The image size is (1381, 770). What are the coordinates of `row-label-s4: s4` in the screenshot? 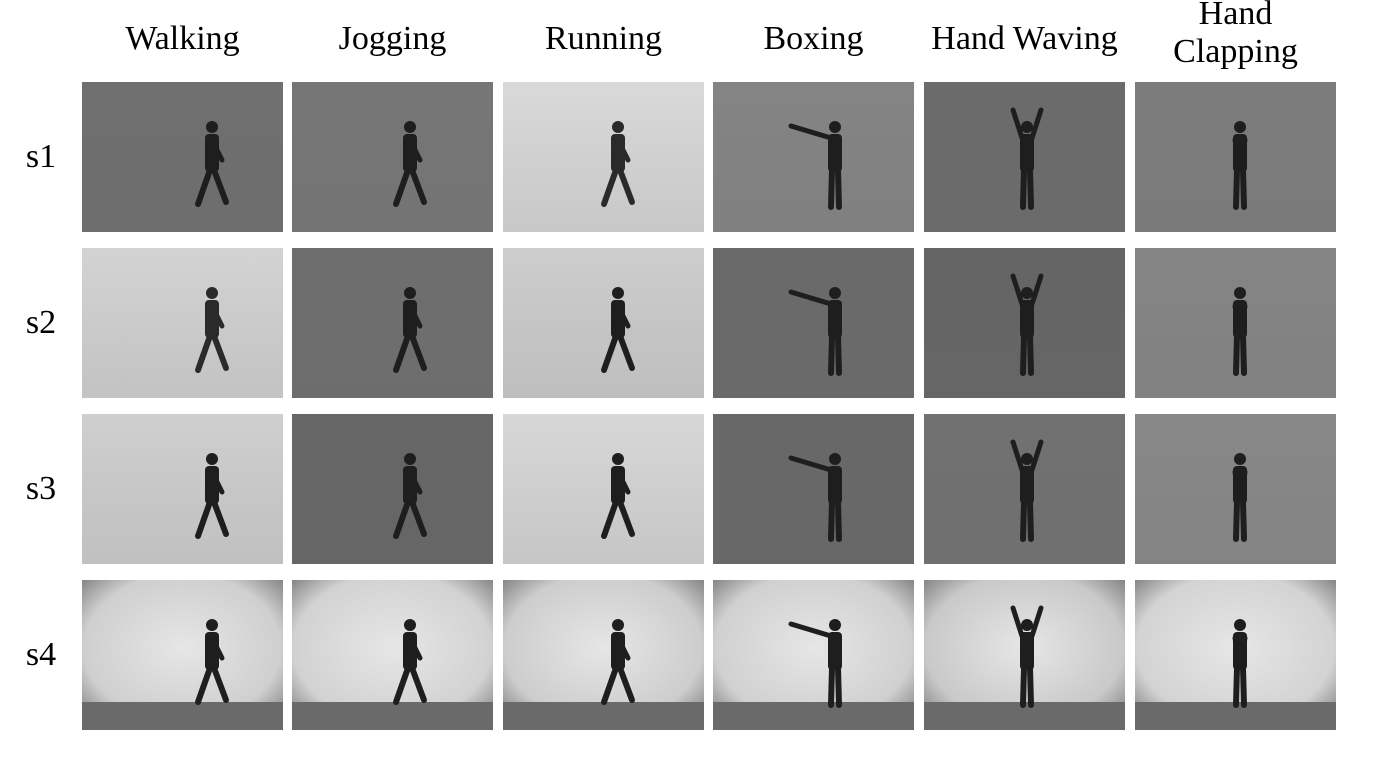 It's located at (41, 654).